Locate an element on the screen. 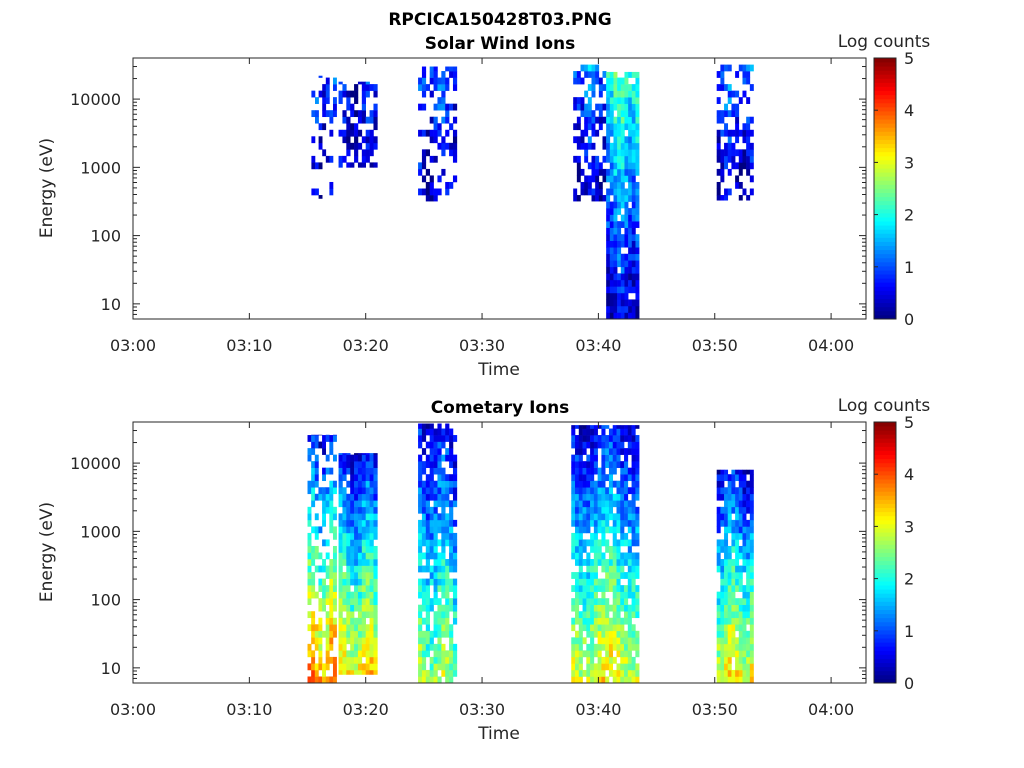  colorbar-tick-label: 4 is located at coordinates (909, 110).